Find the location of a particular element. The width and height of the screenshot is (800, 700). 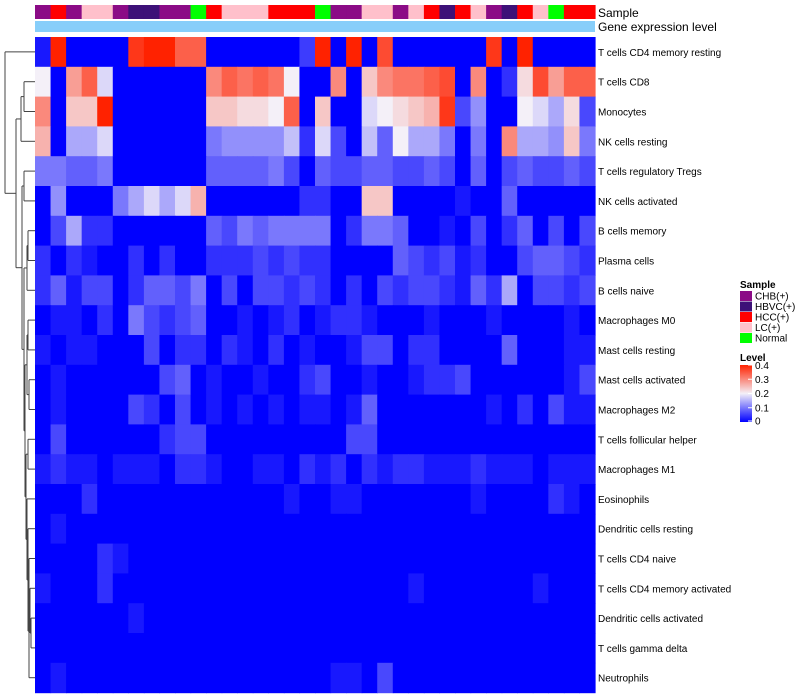

row-label: T cells CD4 memory resting is located at coordinates (659, 53).